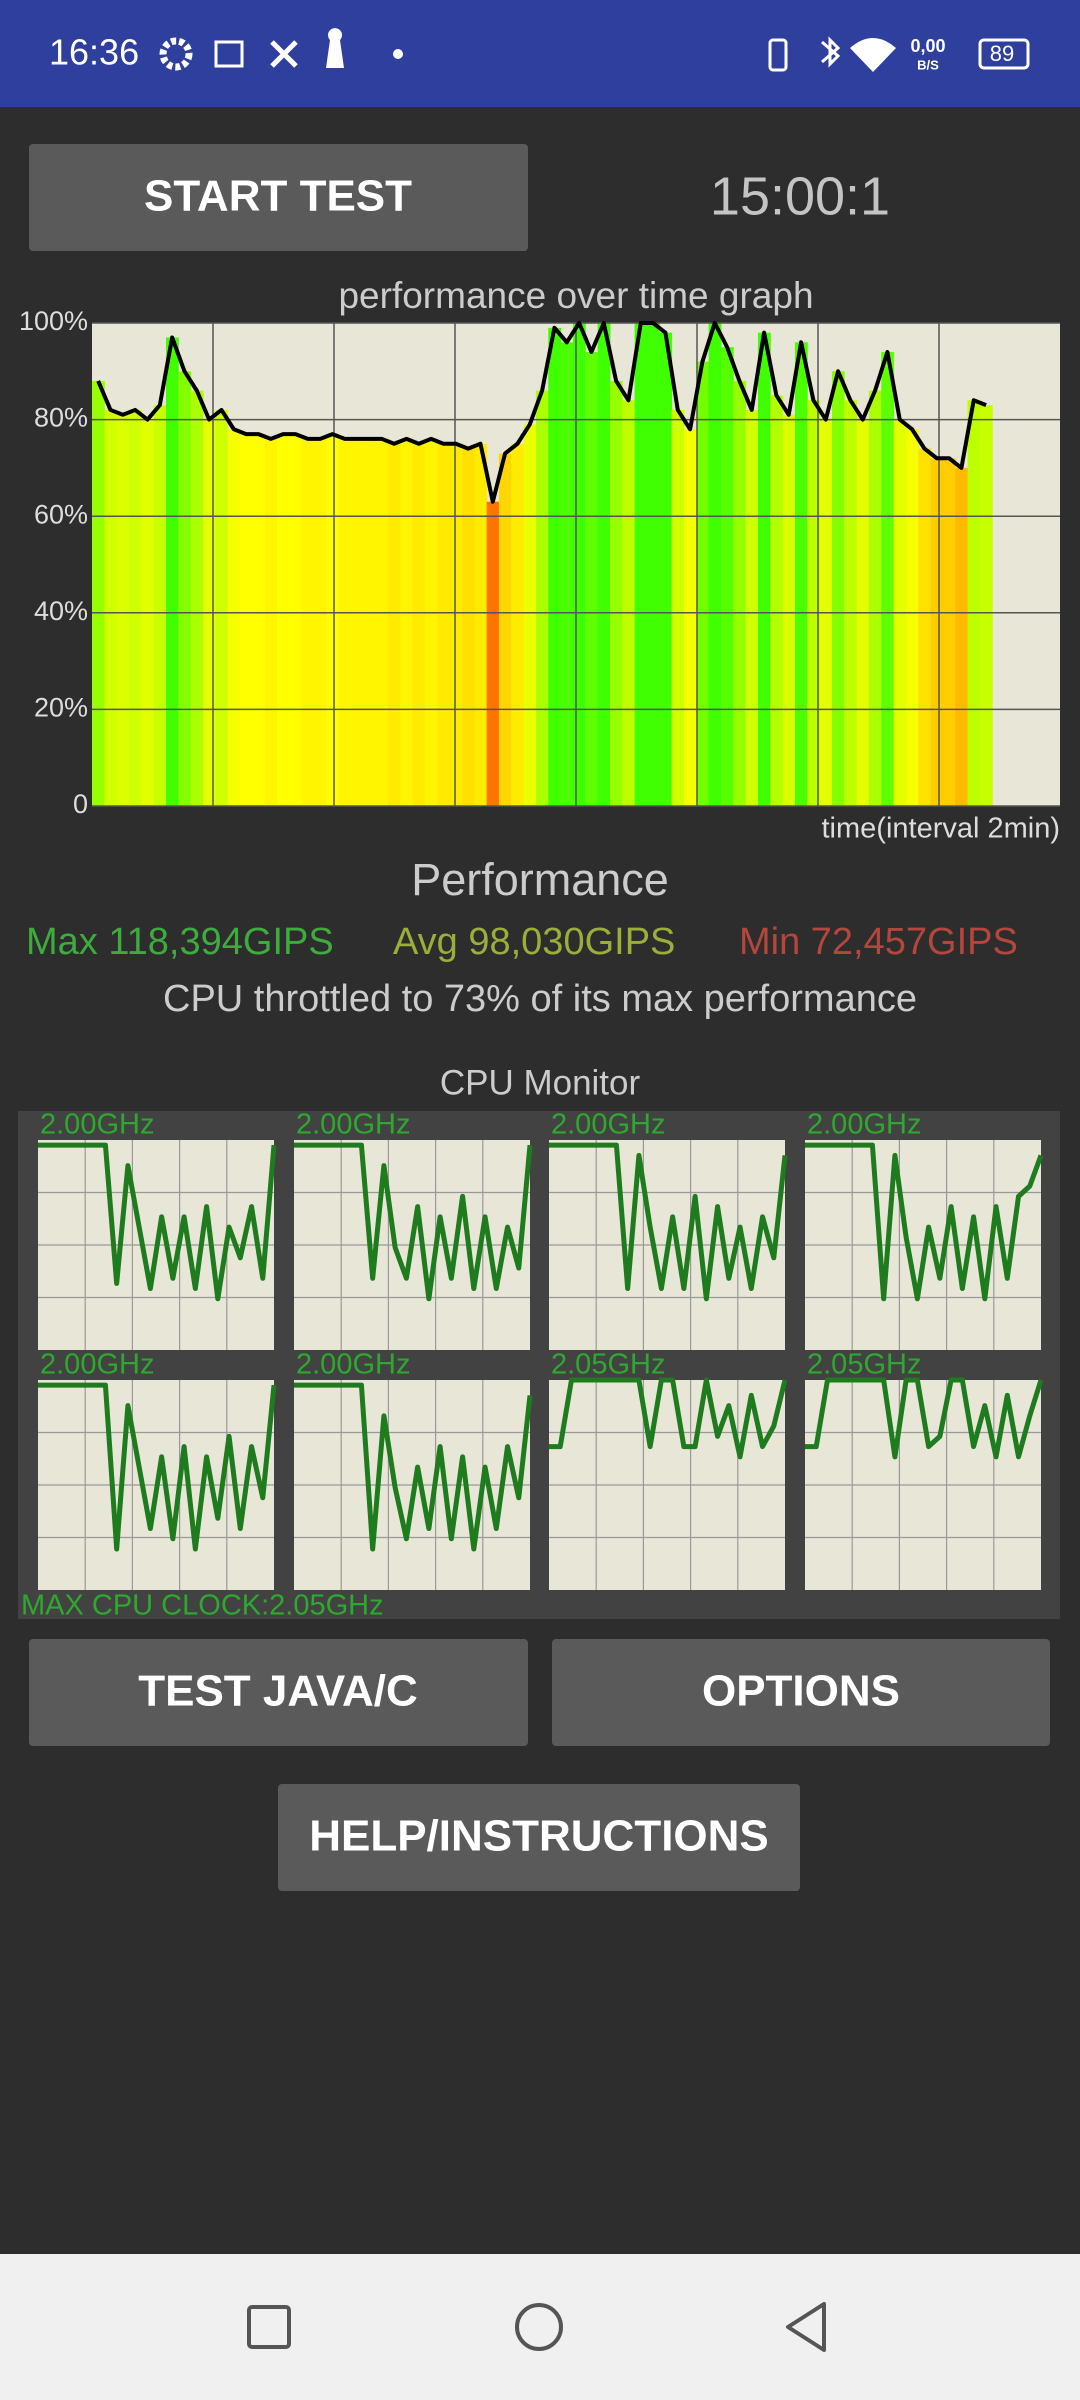 The width and height of the screenshot is (1080, 2400). I want to click on battery-icon, so click(1004, 54).